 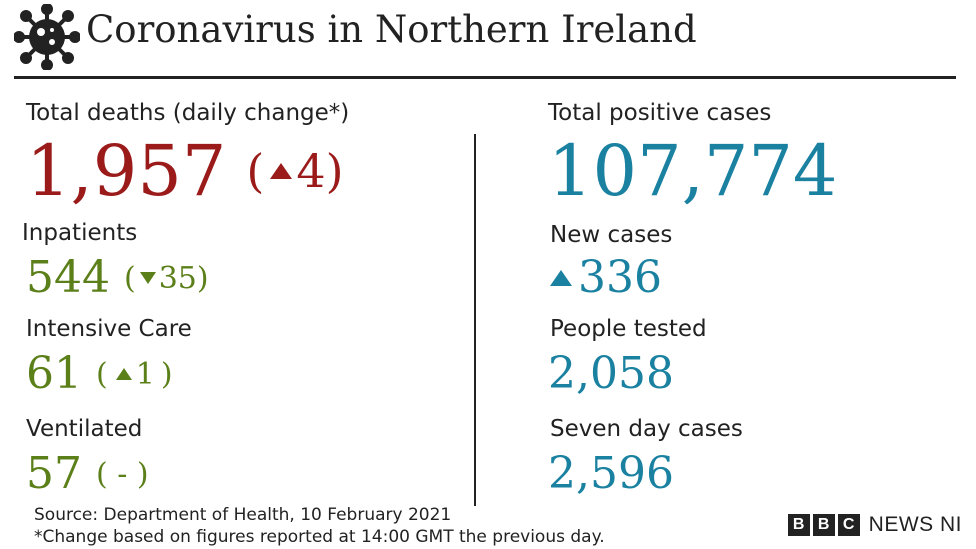 I want to click on ventilated-label: Ventilated, so click(x=84, y=429).